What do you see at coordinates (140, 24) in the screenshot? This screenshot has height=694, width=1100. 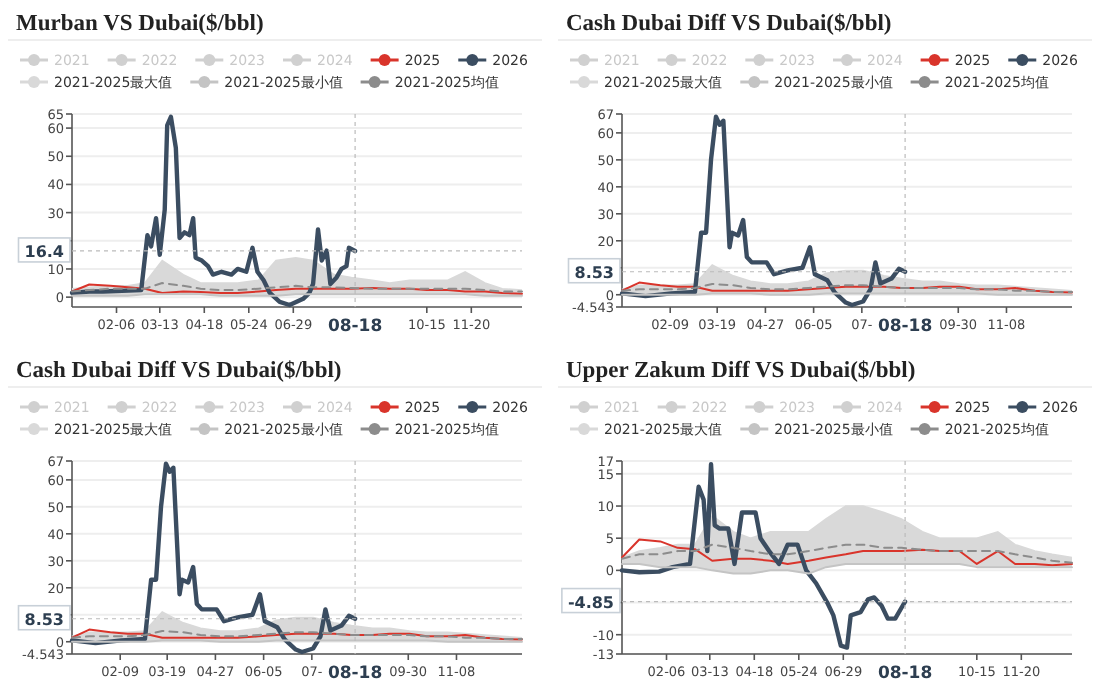 I see `chart-title: Murban VS Dubai($/bbl)` at bounding box center [140, 24].